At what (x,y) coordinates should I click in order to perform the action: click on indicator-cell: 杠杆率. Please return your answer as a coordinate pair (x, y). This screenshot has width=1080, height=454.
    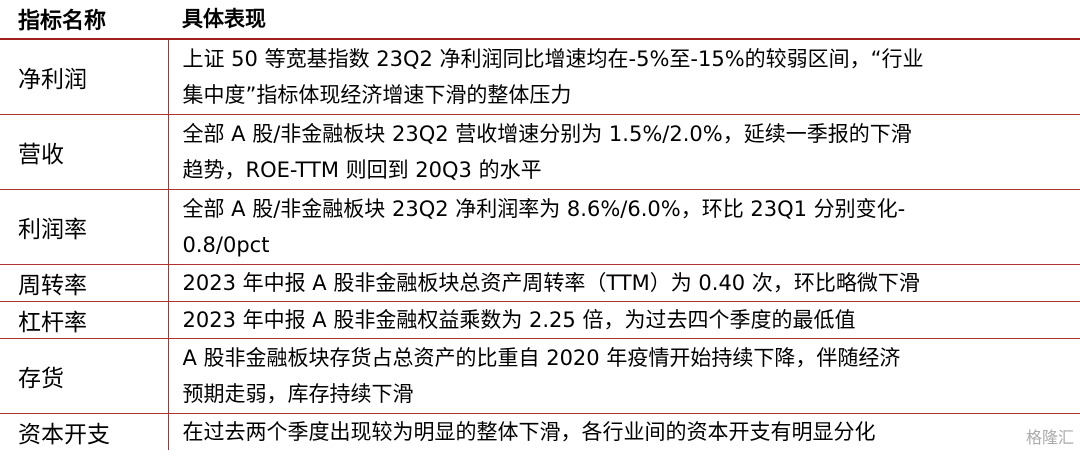
    Looking at the image, I should click on (84, 320).